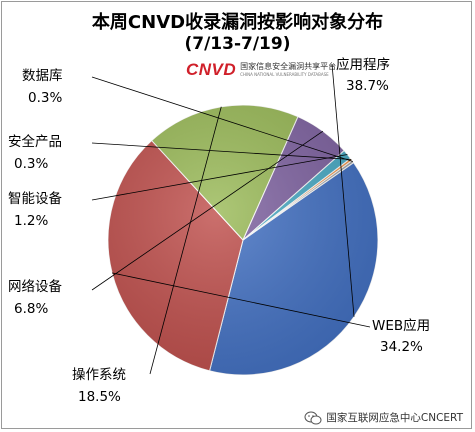 This screenshot has height=432, width=475. I want to click on chart-title: 本周CNVD收录漏洞按影响对象分布, so click(237, 22).